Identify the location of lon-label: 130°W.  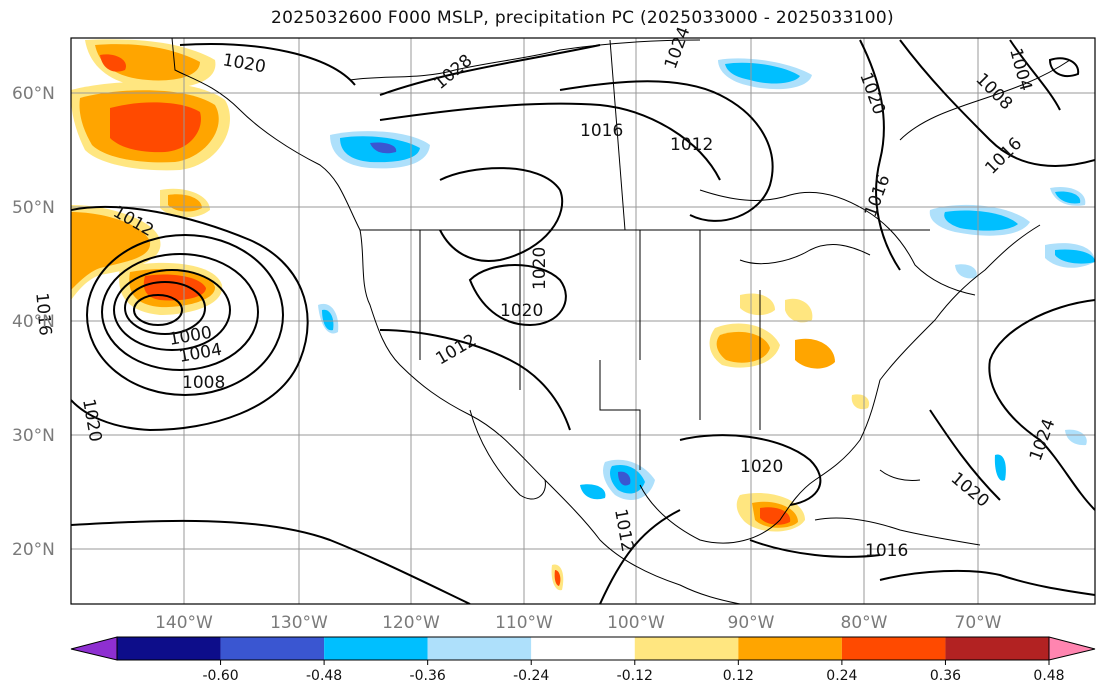
(299, 623).